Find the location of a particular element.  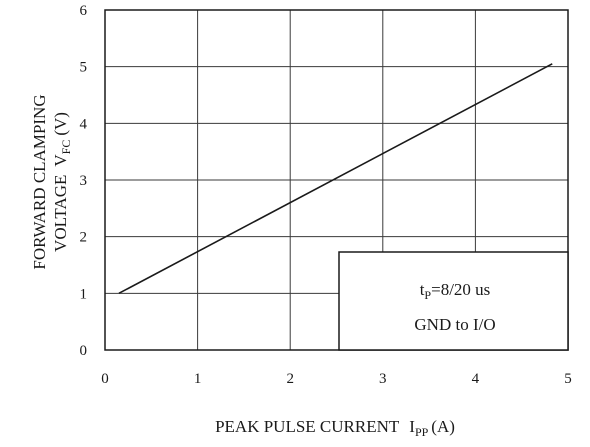

y-tick-label: 1 is located at coordinates (84, 294).